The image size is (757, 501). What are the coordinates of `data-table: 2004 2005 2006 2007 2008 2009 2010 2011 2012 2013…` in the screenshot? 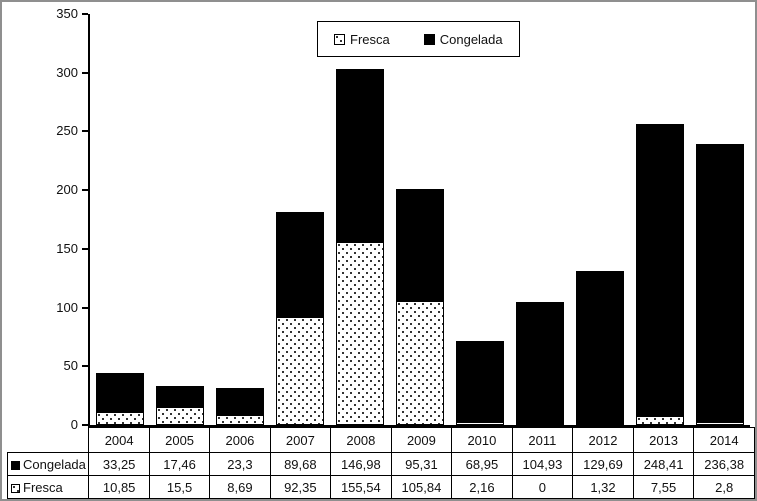 It's located at (380, 463).